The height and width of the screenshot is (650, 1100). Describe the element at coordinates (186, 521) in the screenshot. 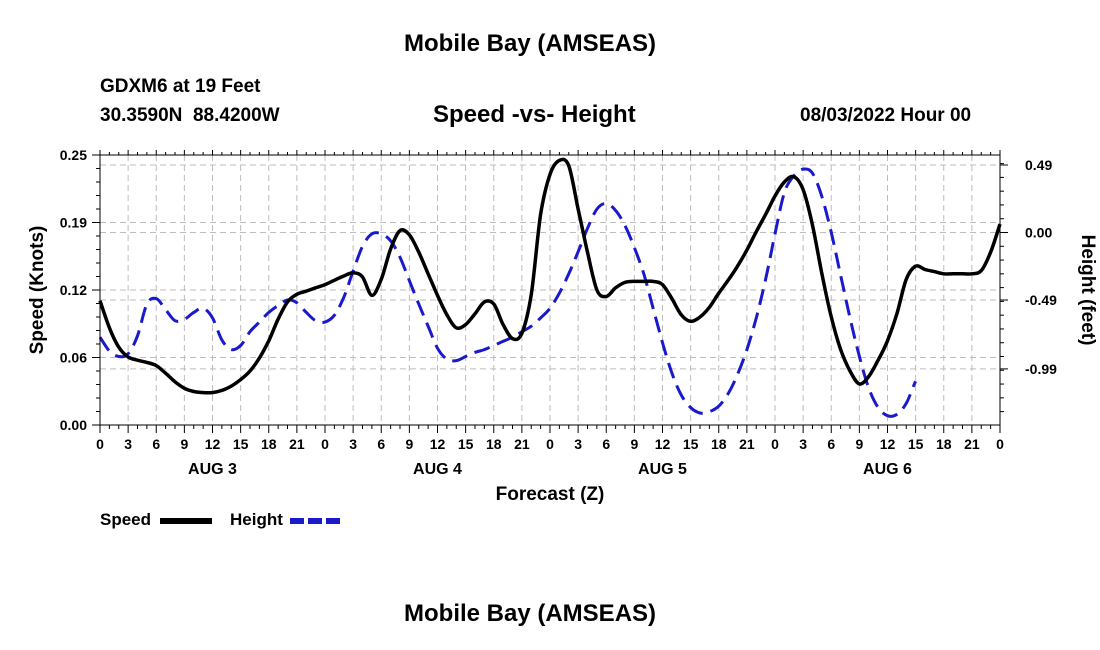

I see `legend-speed-swatch` at that location.